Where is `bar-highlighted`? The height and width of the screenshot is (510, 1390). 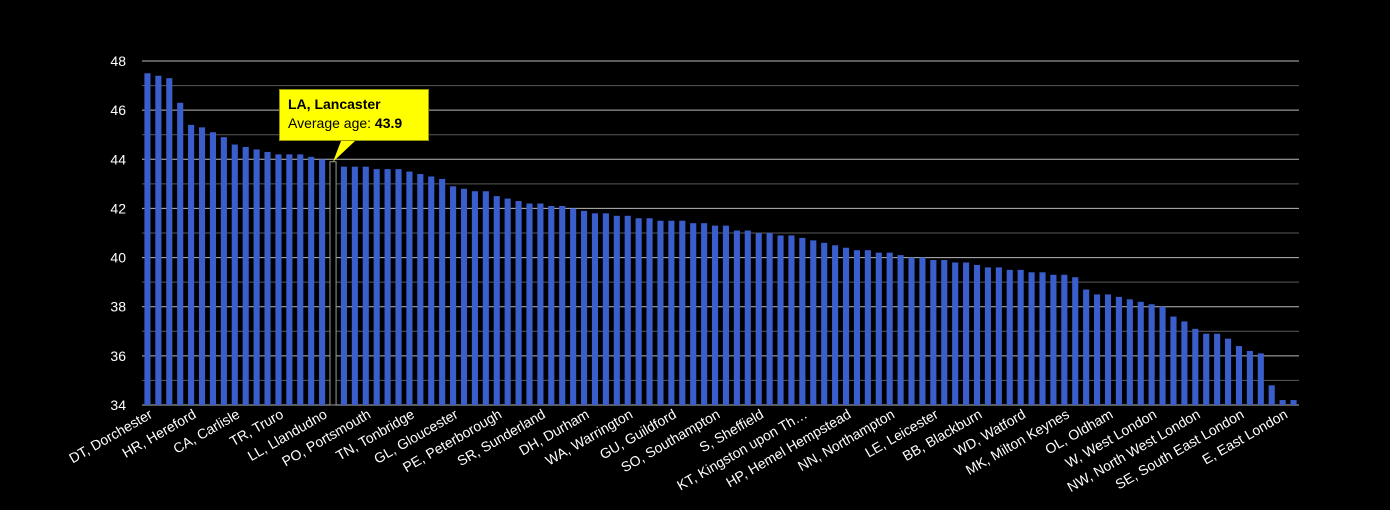 bar-highlighted is located at coordinates (333, 283).